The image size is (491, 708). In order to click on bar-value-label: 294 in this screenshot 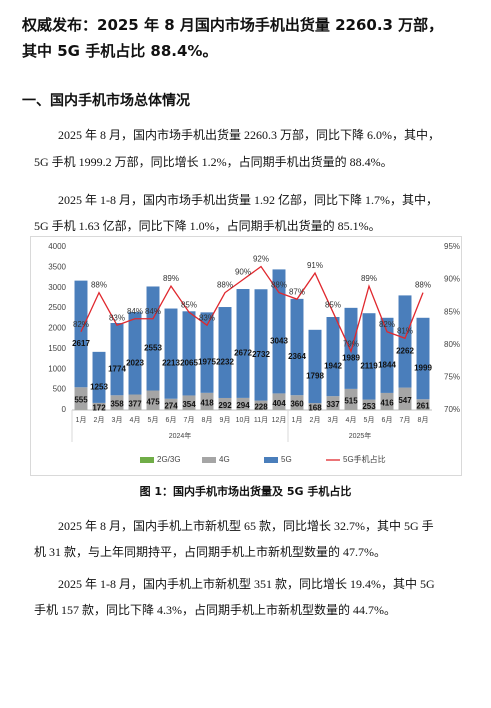, I will do `click(243, 405)`.